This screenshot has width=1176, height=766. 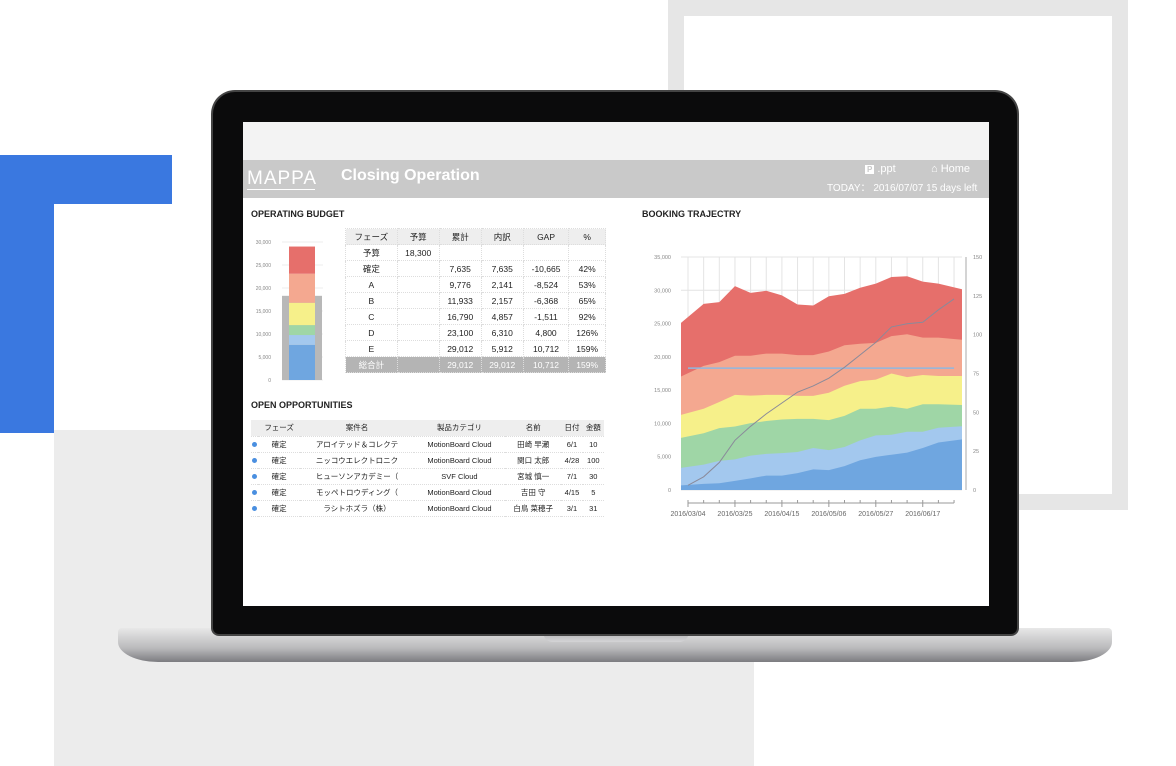 What do you see at coordinates (282, 178) in the screenshot?
I see `logo: MAPPA` at bounding box center [282, 178].